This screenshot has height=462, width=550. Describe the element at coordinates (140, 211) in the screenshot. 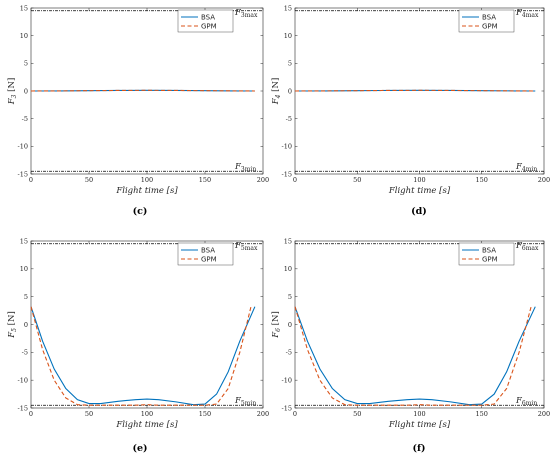

I see `panel-label: (c)` at that location.